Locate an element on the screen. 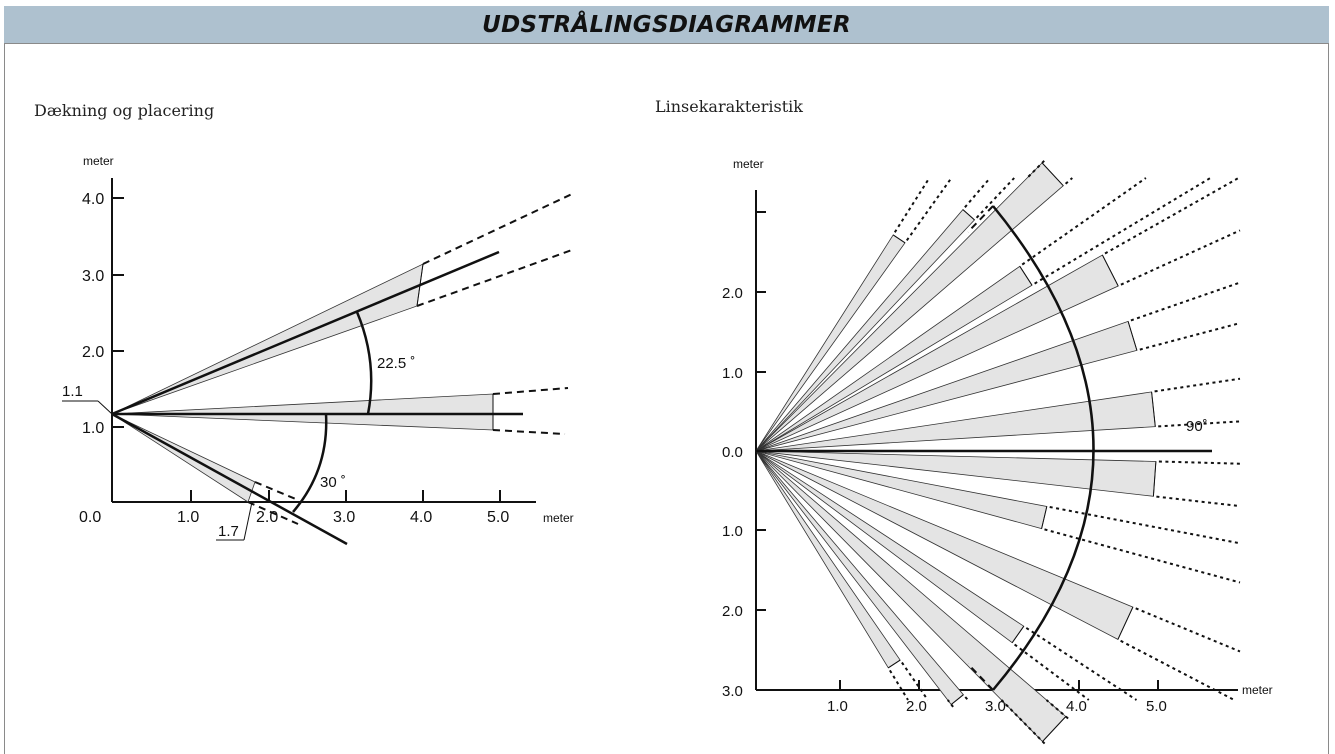  right-x-unit: meter is located at coordinates (1257, 690).